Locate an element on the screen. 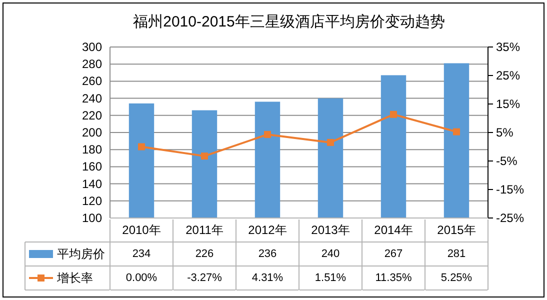  data-label: 1.51% is located at coordinates (330, 278).